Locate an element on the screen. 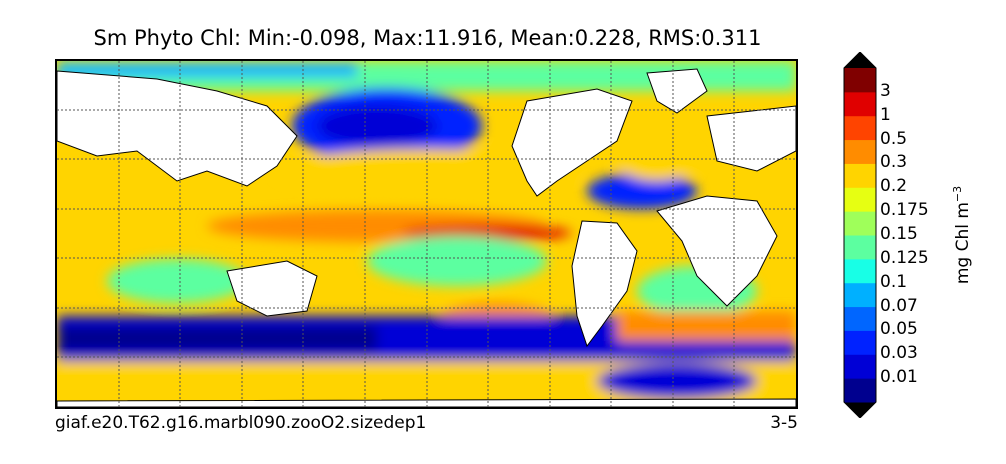 This screenshot has height=464, width=1006. colorbar-units-label: mg Chl m−3 is located at coordinates (962, 235).